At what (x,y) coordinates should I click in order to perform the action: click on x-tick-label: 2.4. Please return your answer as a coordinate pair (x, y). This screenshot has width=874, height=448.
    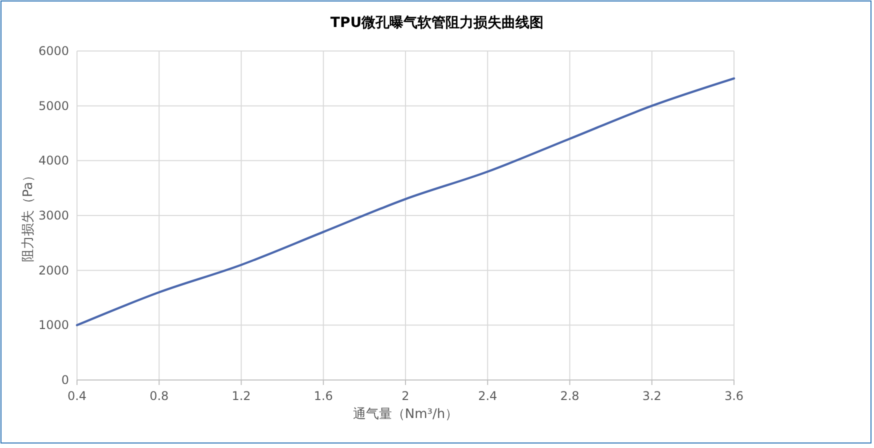
    Looking at the image, I should click on (488, 396).